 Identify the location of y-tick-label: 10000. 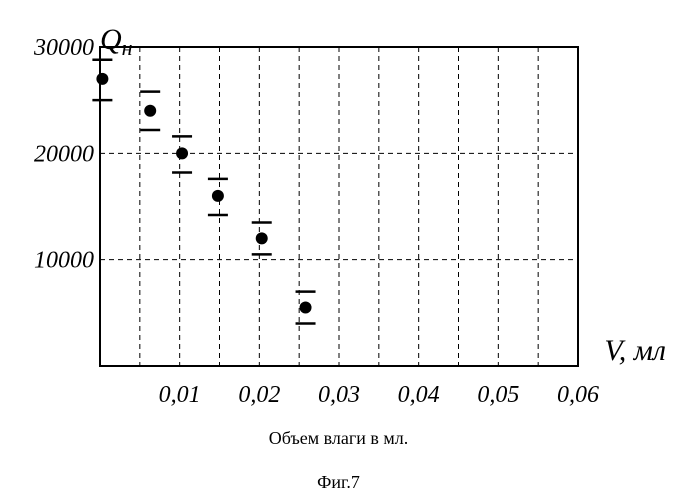
(64, 261).